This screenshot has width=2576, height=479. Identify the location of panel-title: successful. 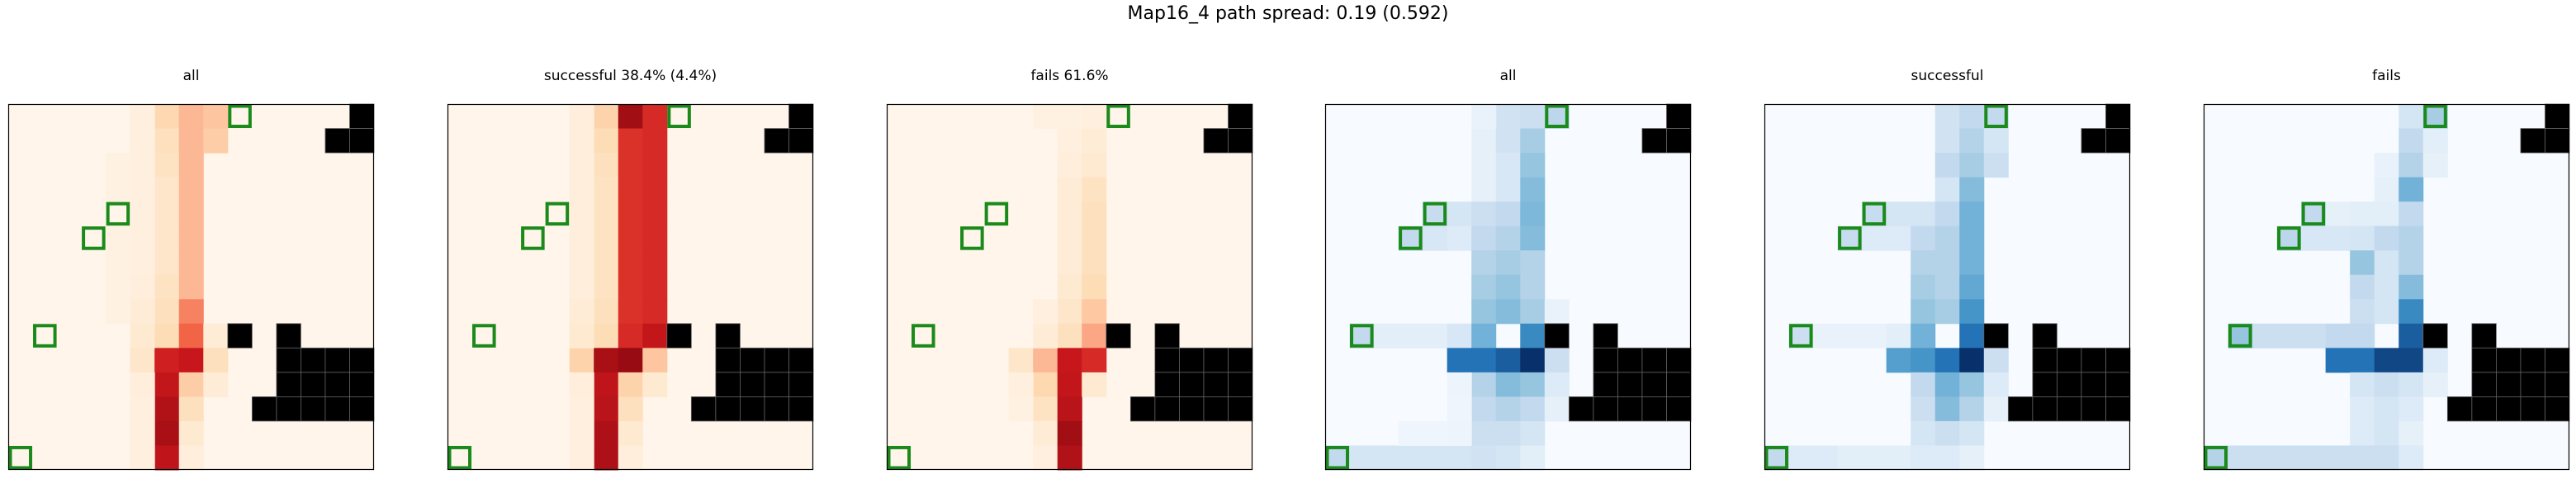
(1947, 76).